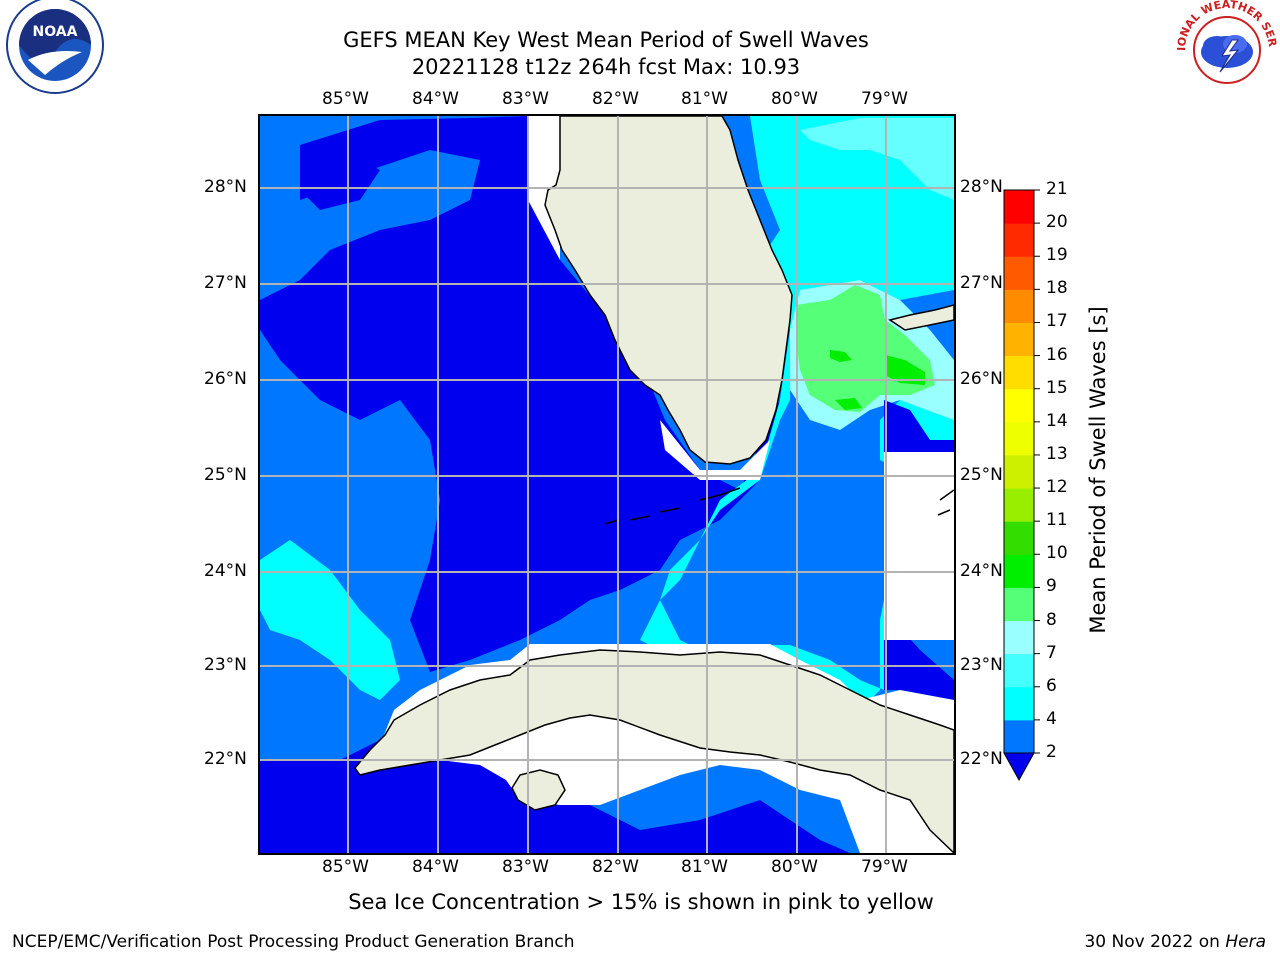  I want to click on colorbar-tick-label: 13, so click(1057, 453).